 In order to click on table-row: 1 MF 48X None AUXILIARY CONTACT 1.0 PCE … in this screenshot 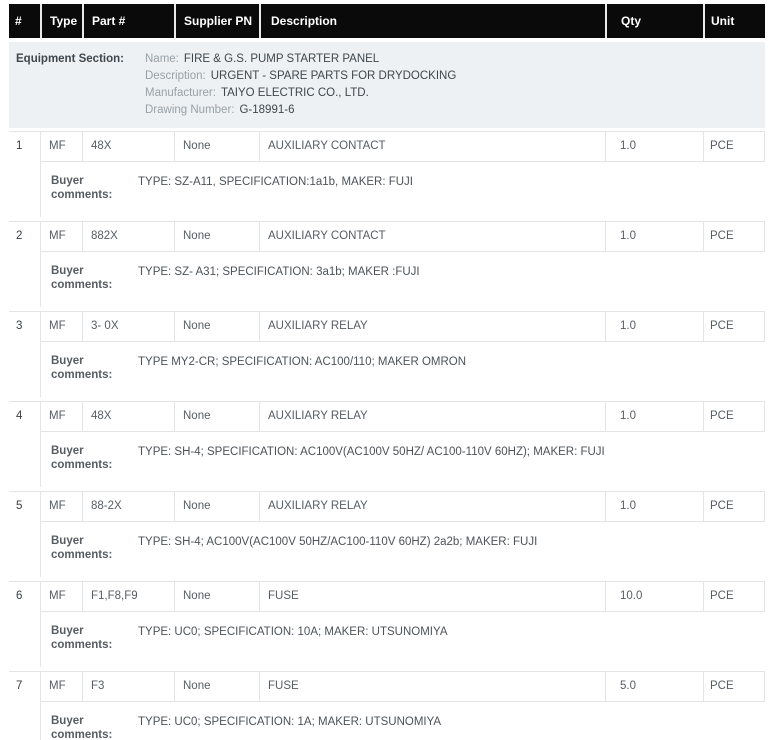, I will do `click(387, 176)`.